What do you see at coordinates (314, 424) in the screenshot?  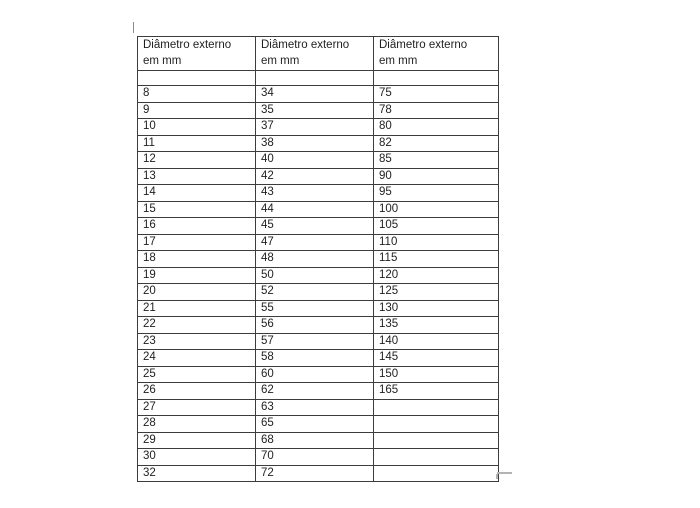 I see `table-cell: 65` at bounding box center [314, 424].